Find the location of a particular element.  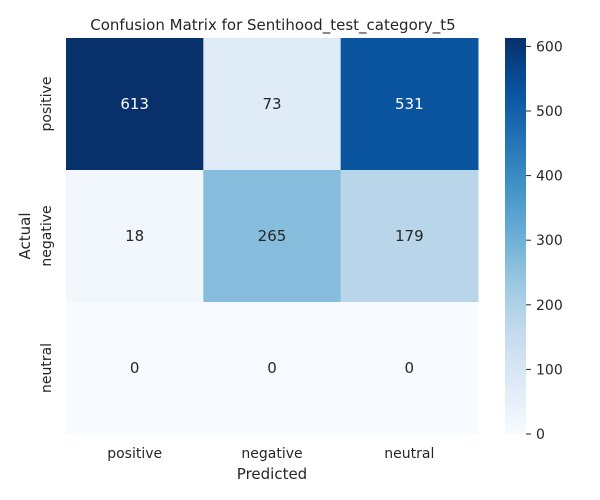

colorbar-tick-label: 400 is located at coordinates (549, 177).